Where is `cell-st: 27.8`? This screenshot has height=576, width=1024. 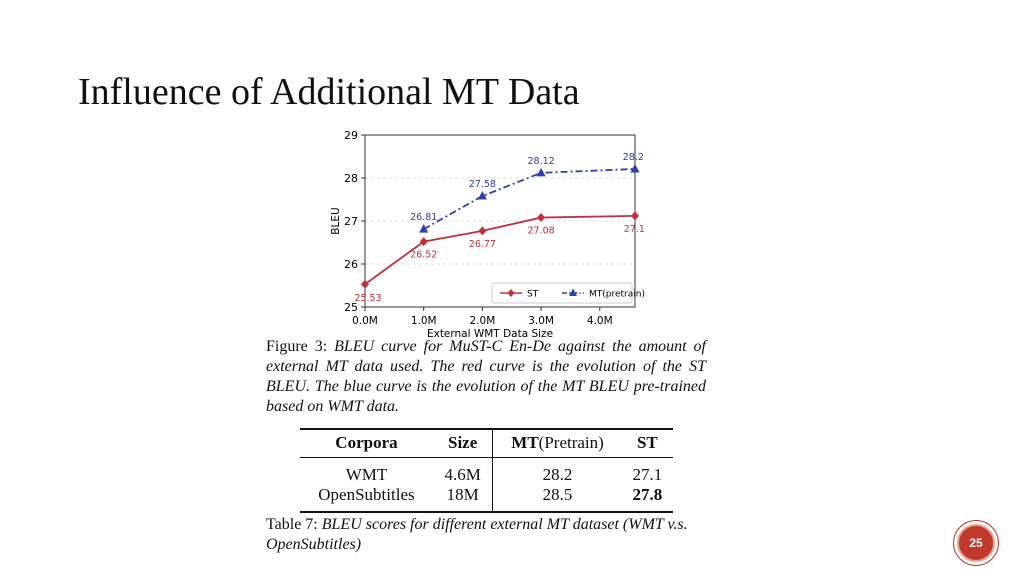
cell-st: 27.8 is located at coordinates (647, 499).